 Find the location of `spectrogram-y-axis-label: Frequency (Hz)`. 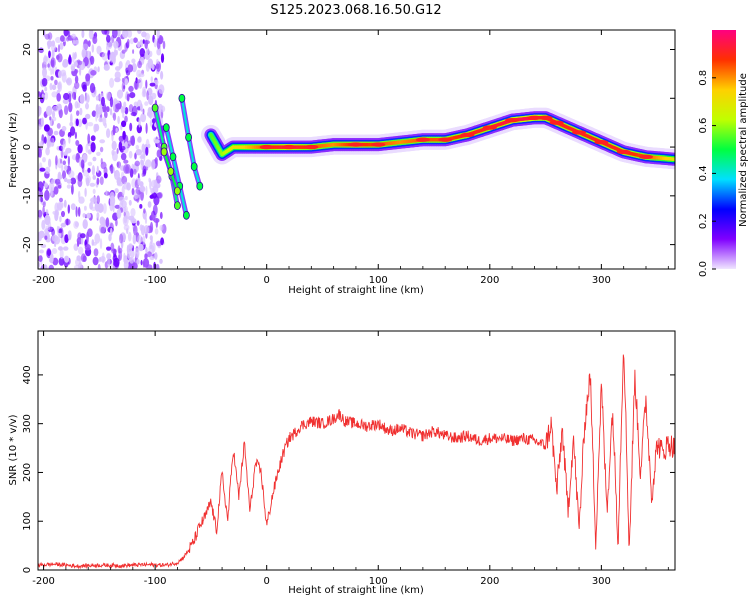

spectrogram-y-axis-label: Frequency (Hz) is located at coordinates (13, 150).